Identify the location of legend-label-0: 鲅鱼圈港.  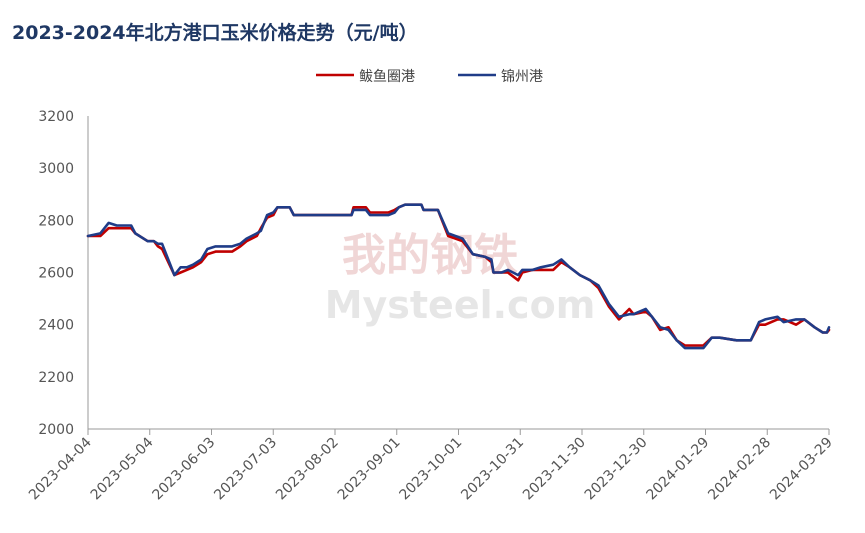
(387, 76).